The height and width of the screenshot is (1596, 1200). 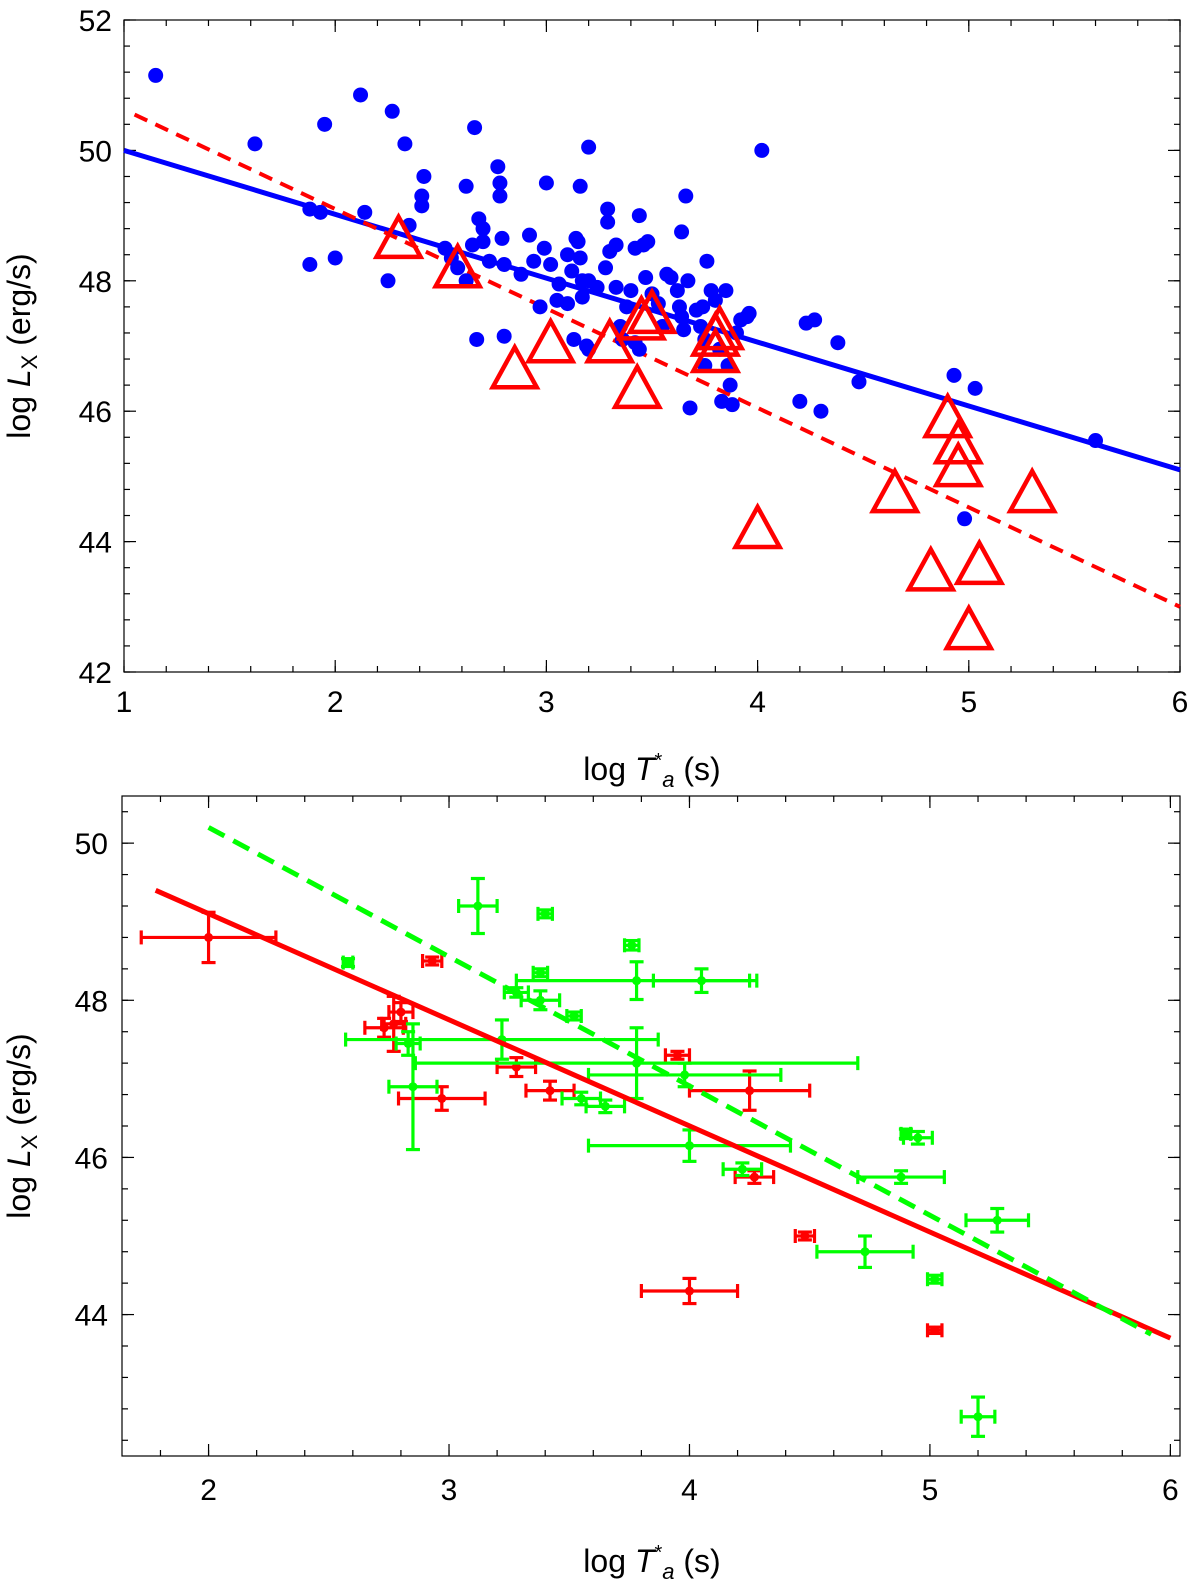 What do you see at coordinates (95, 151) in the screenshot?
I see `y-tick-label: 50` at bounding box center [95, 151].